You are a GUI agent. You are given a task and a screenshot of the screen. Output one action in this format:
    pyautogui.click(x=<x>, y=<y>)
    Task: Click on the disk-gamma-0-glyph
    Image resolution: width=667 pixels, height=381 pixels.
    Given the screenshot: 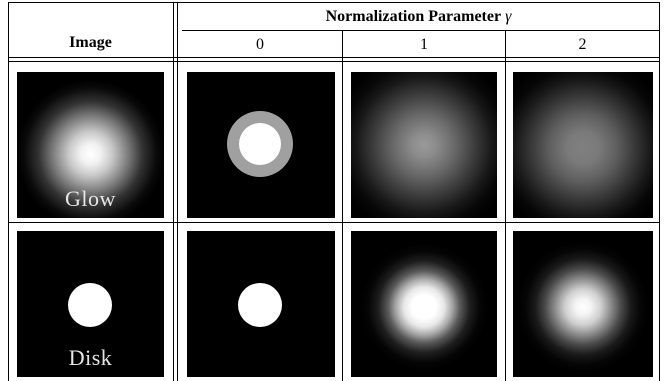 What is the action you would take?
    pyautogui.click(x=260, y=305)
    